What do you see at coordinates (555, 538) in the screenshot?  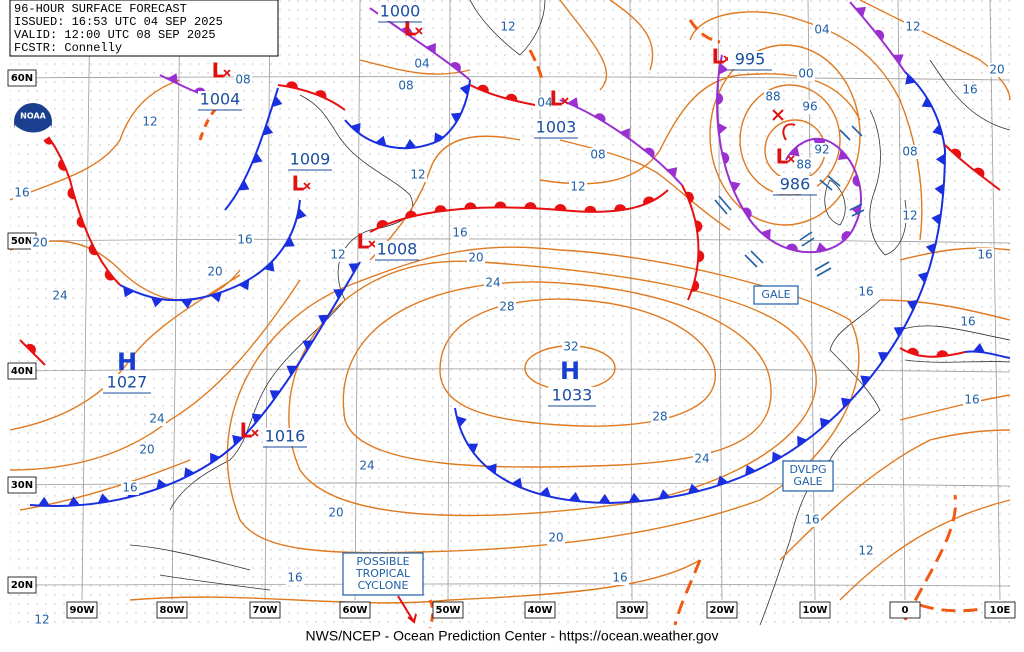 I see `isobar-label: 20` at bounding box center [555, 538].